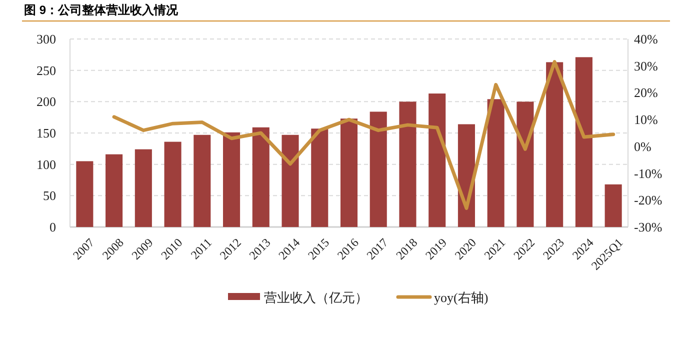 The image size is (693, 342). What do you see at coordinates (46, 102) in the screenshot?
I see `y-tick-label: 200` at bounding box center [46, 102].